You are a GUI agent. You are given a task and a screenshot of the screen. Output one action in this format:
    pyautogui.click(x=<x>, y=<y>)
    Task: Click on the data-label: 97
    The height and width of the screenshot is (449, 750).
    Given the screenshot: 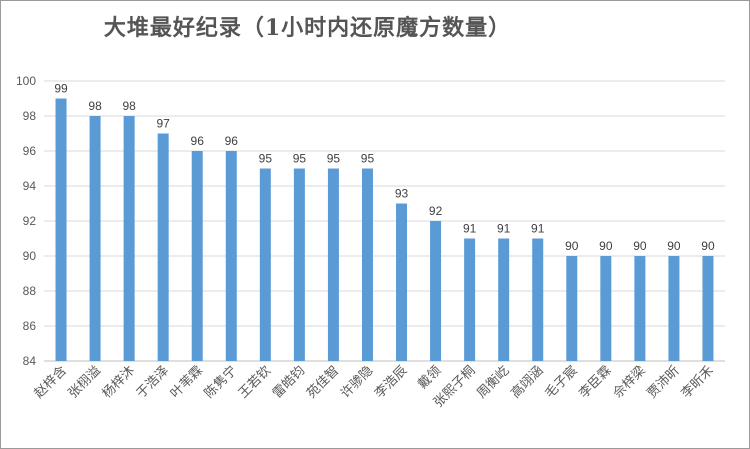 What is the action you would take?
    pyautogui.click(x=163, y=124)
    